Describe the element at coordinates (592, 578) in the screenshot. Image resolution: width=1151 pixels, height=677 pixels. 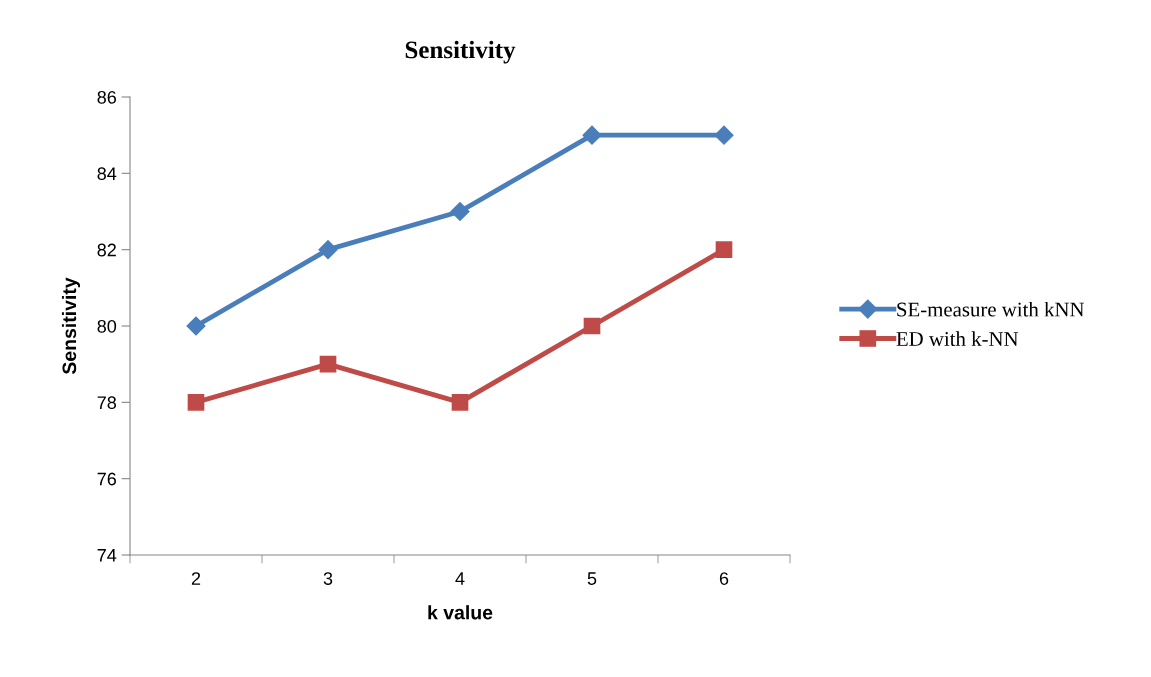
I see `x-tick-label: 5` at that location.